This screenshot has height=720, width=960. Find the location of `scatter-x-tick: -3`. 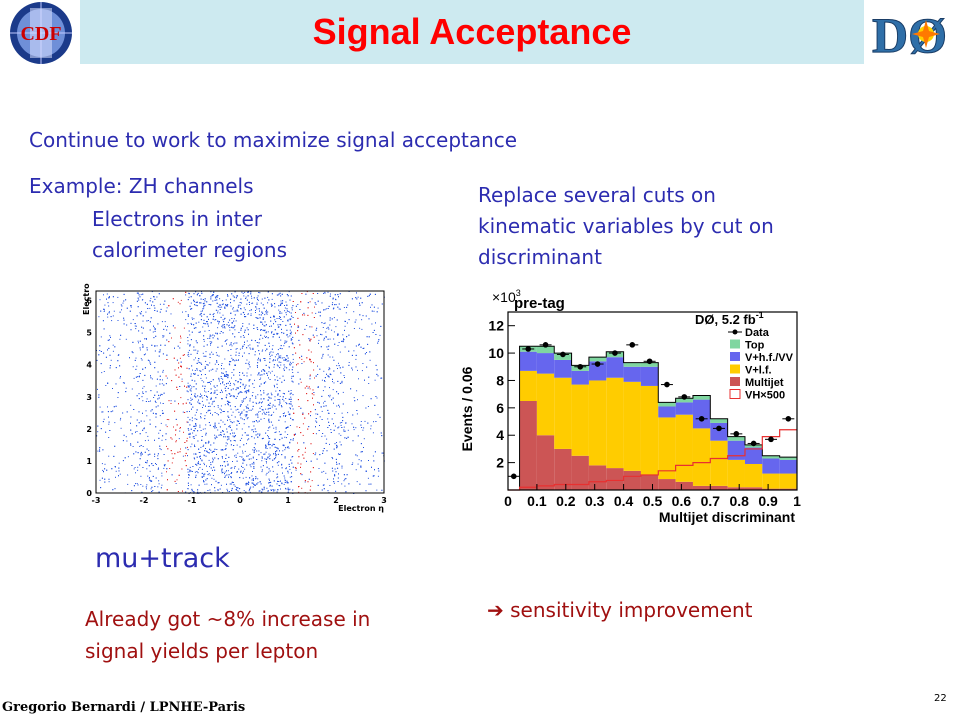

scatter-x-tick: -3 is located at coordinates (96, 500).